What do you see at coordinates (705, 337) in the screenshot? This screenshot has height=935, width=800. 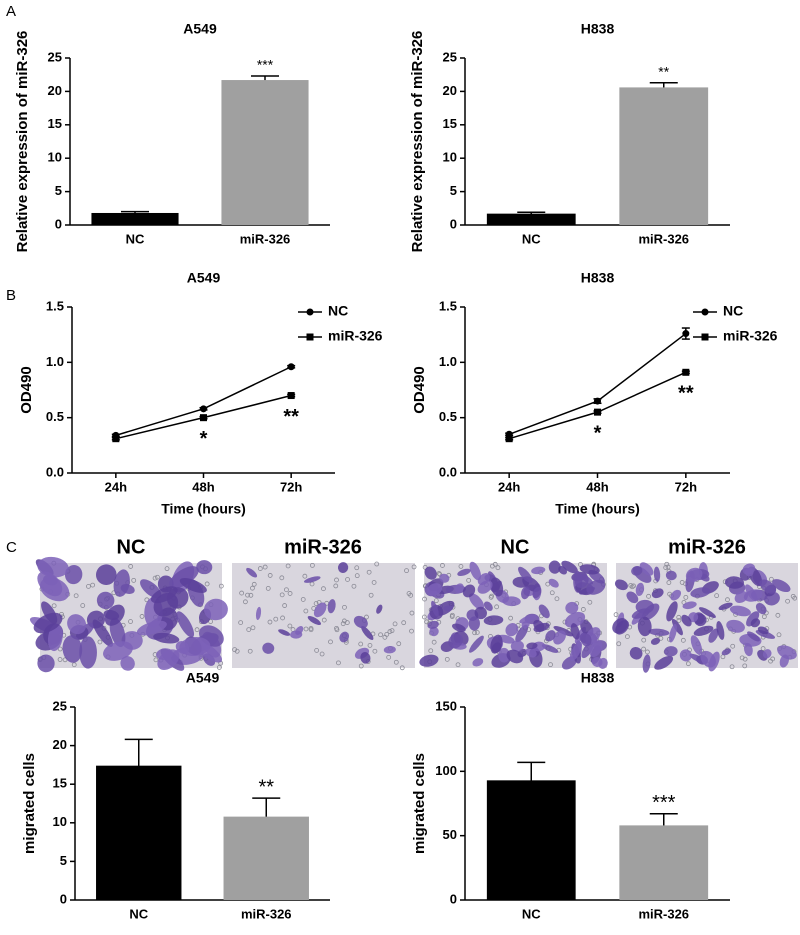 I see `legend-marker` at bounding box center [705, 337].